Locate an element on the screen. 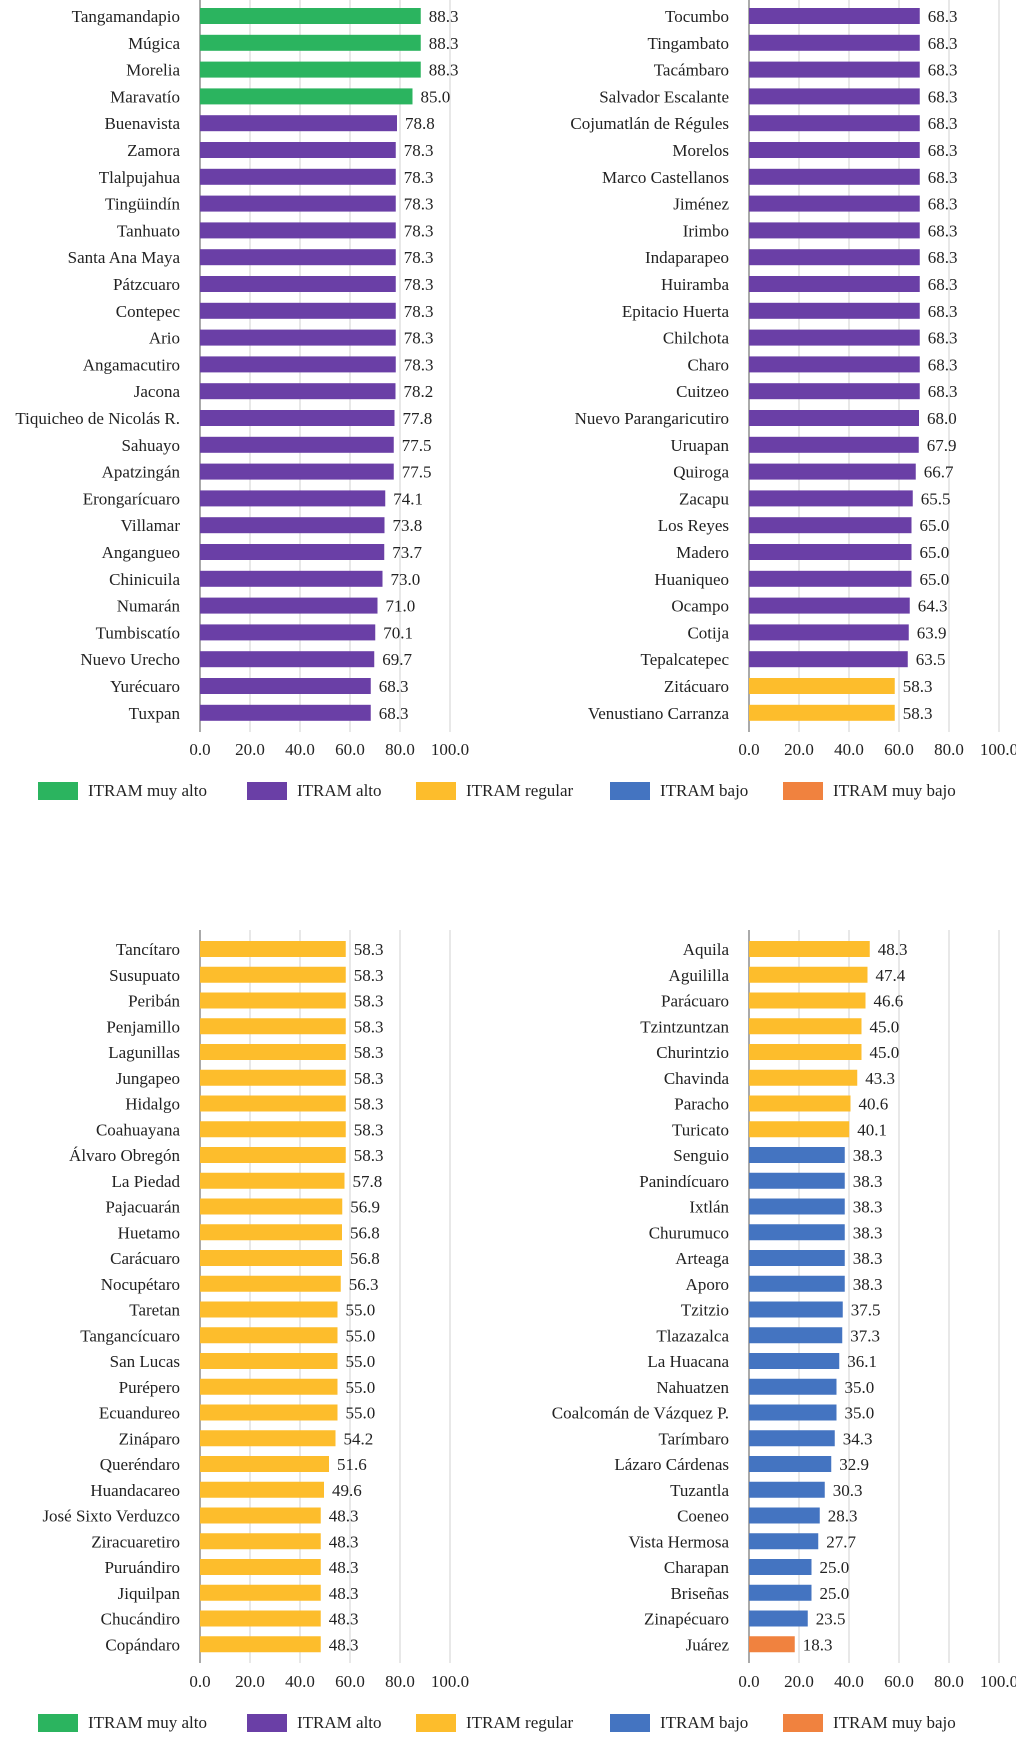 This screenshot has width=1016, height=1737. legend-label: ITRAM bajo is located at coordinates (704, 790).